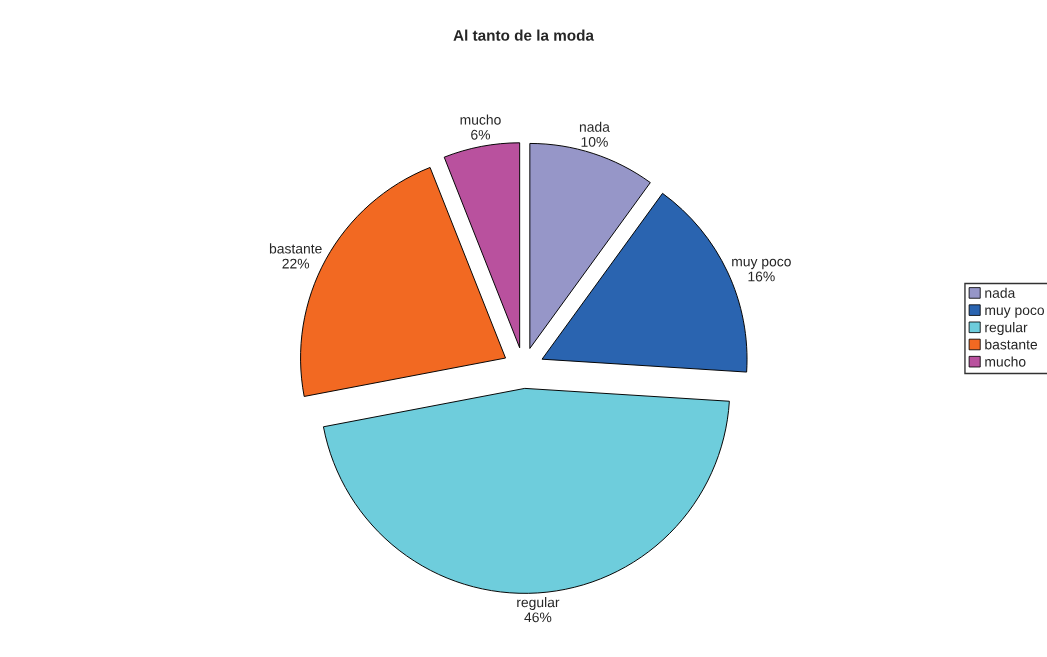  Describe the element at coordinates (1011, 344) in the screenshot. I see `legend-label: bastante` at that location.